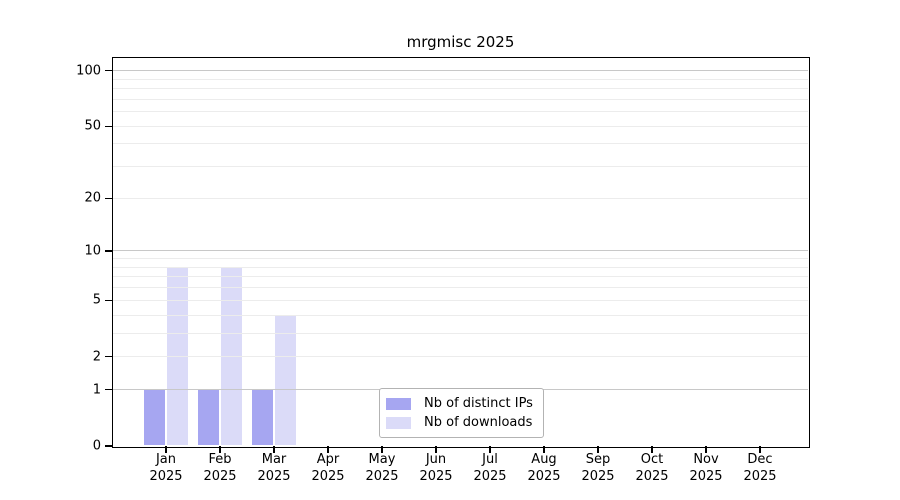 Image resolution: width=900 pixels, height=500 pixels. I want to click on bar-downloads-mar, so click(285, 380).